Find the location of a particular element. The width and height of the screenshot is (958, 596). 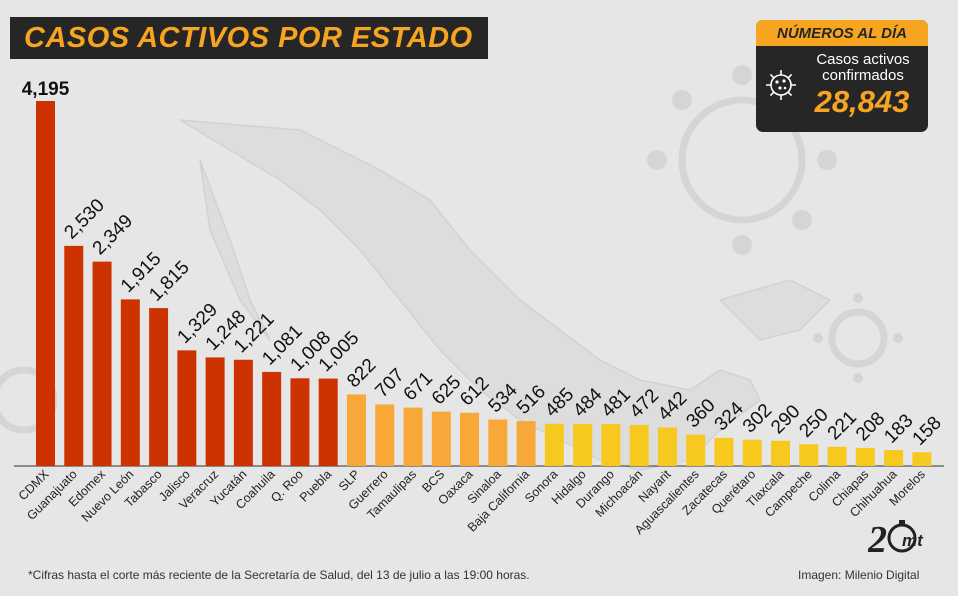

data-label: 671 is located at coordinates (418, 386).